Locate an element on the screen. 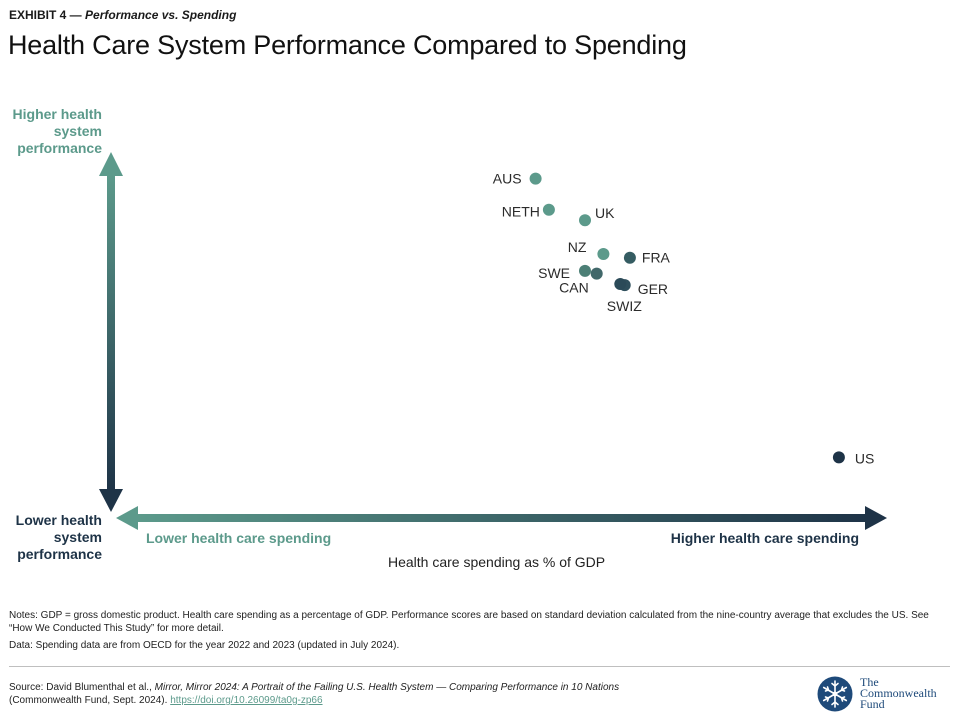 This screenshot has width=960, height=720. point-us is located at coordinates (838, 457).